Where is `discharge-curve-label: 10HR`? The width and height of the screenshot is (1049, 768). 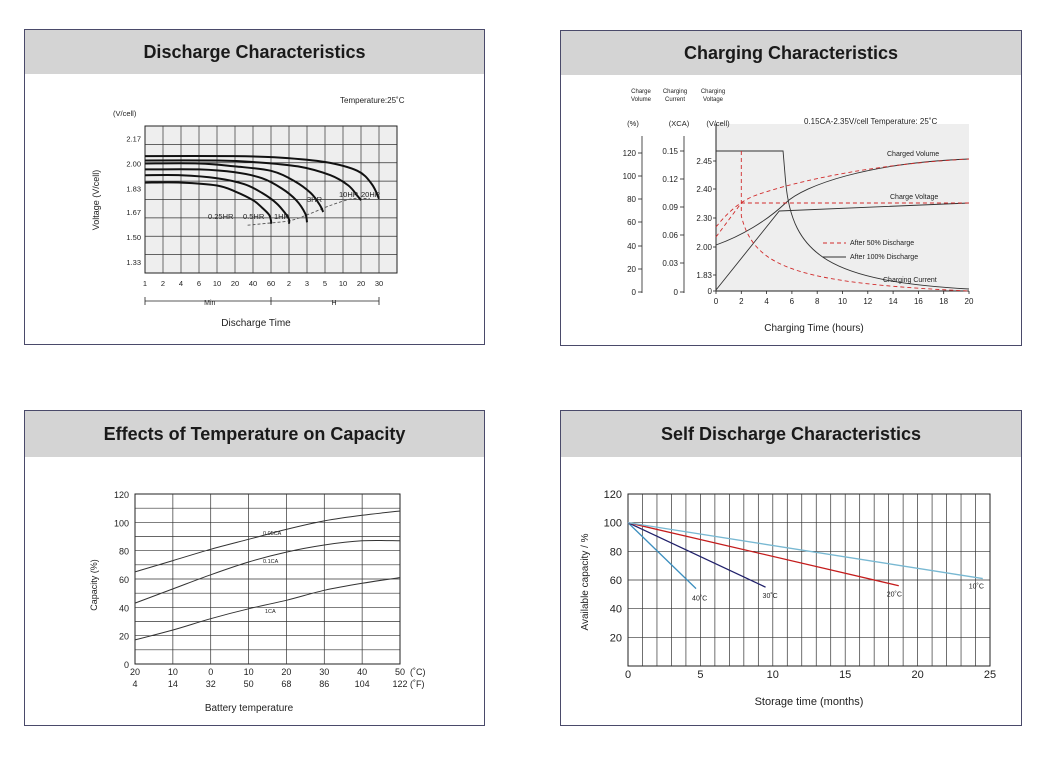 discharge-curve-label: 10HR is located at coordinates (349, 194).